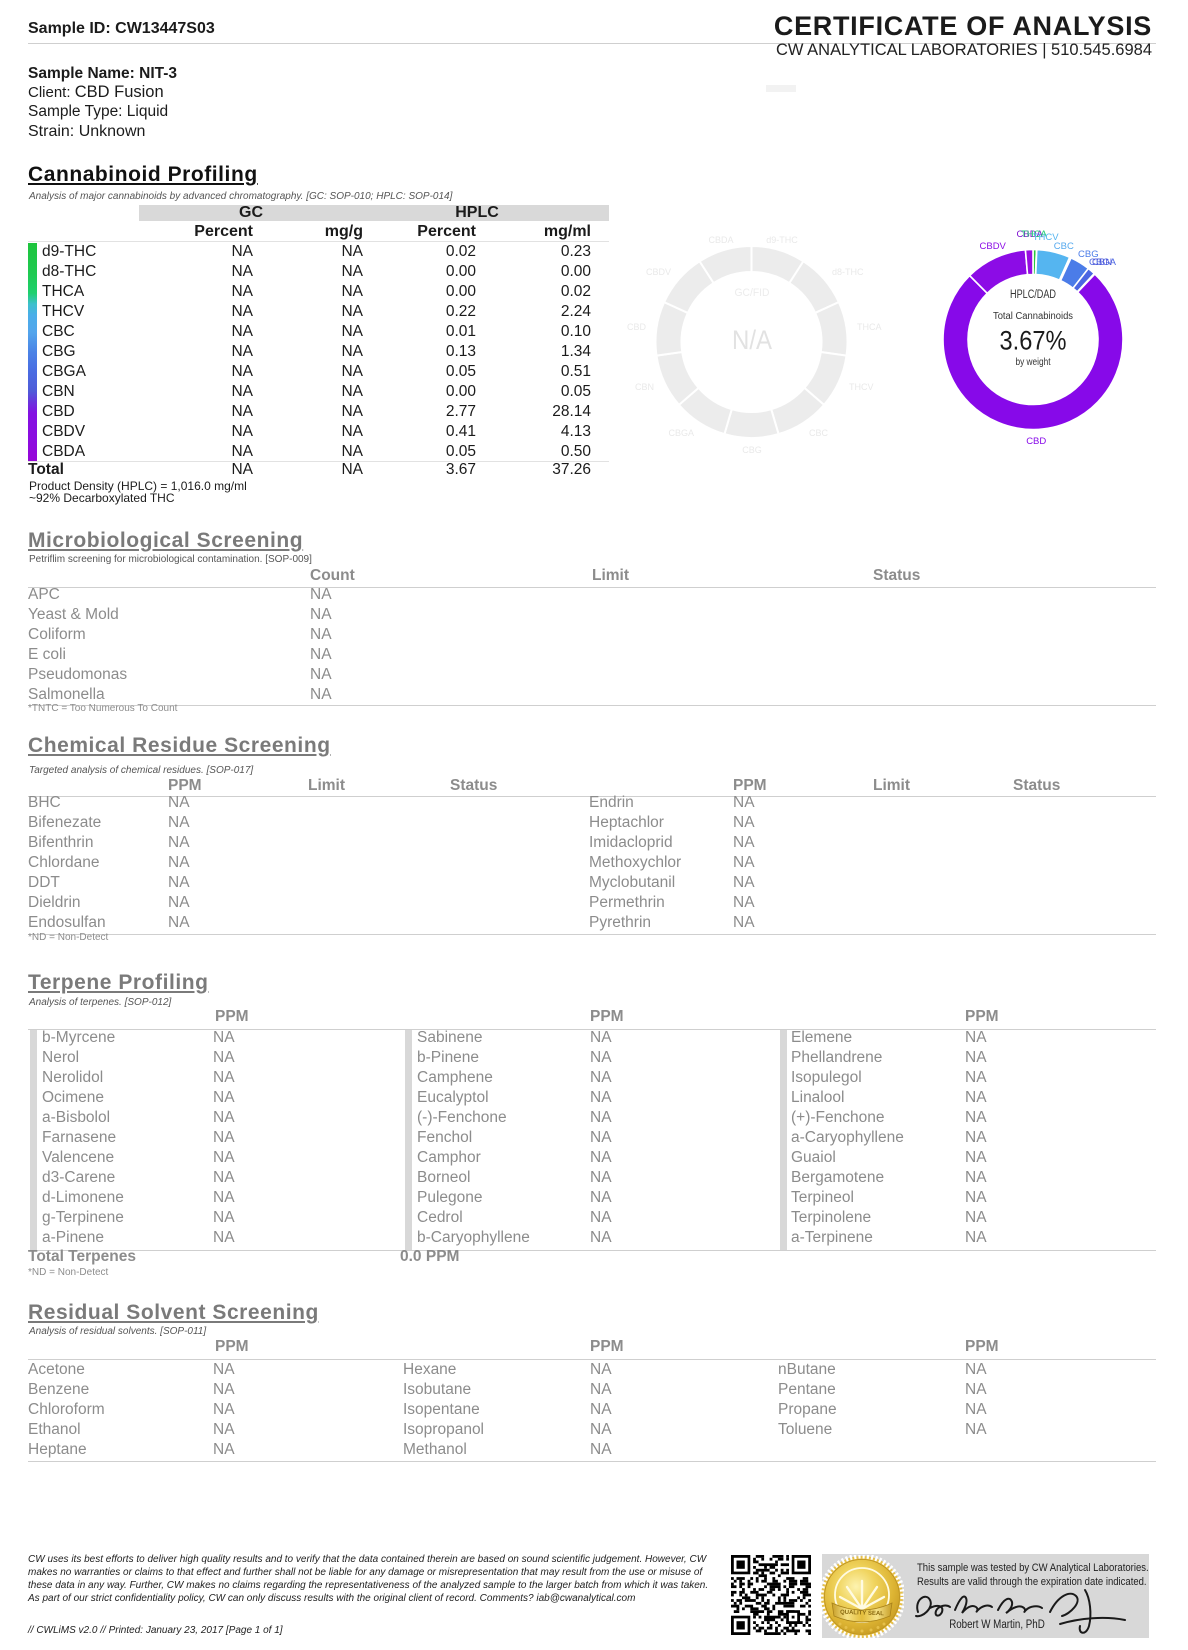 This screenshot has width=1188, height=1650. I want to click on svg-text: GC/FID, so click(752, 293).